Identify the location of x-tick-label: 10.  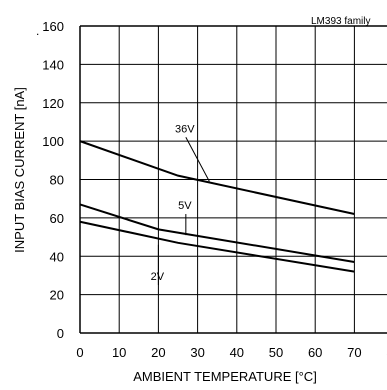
(119, 352).